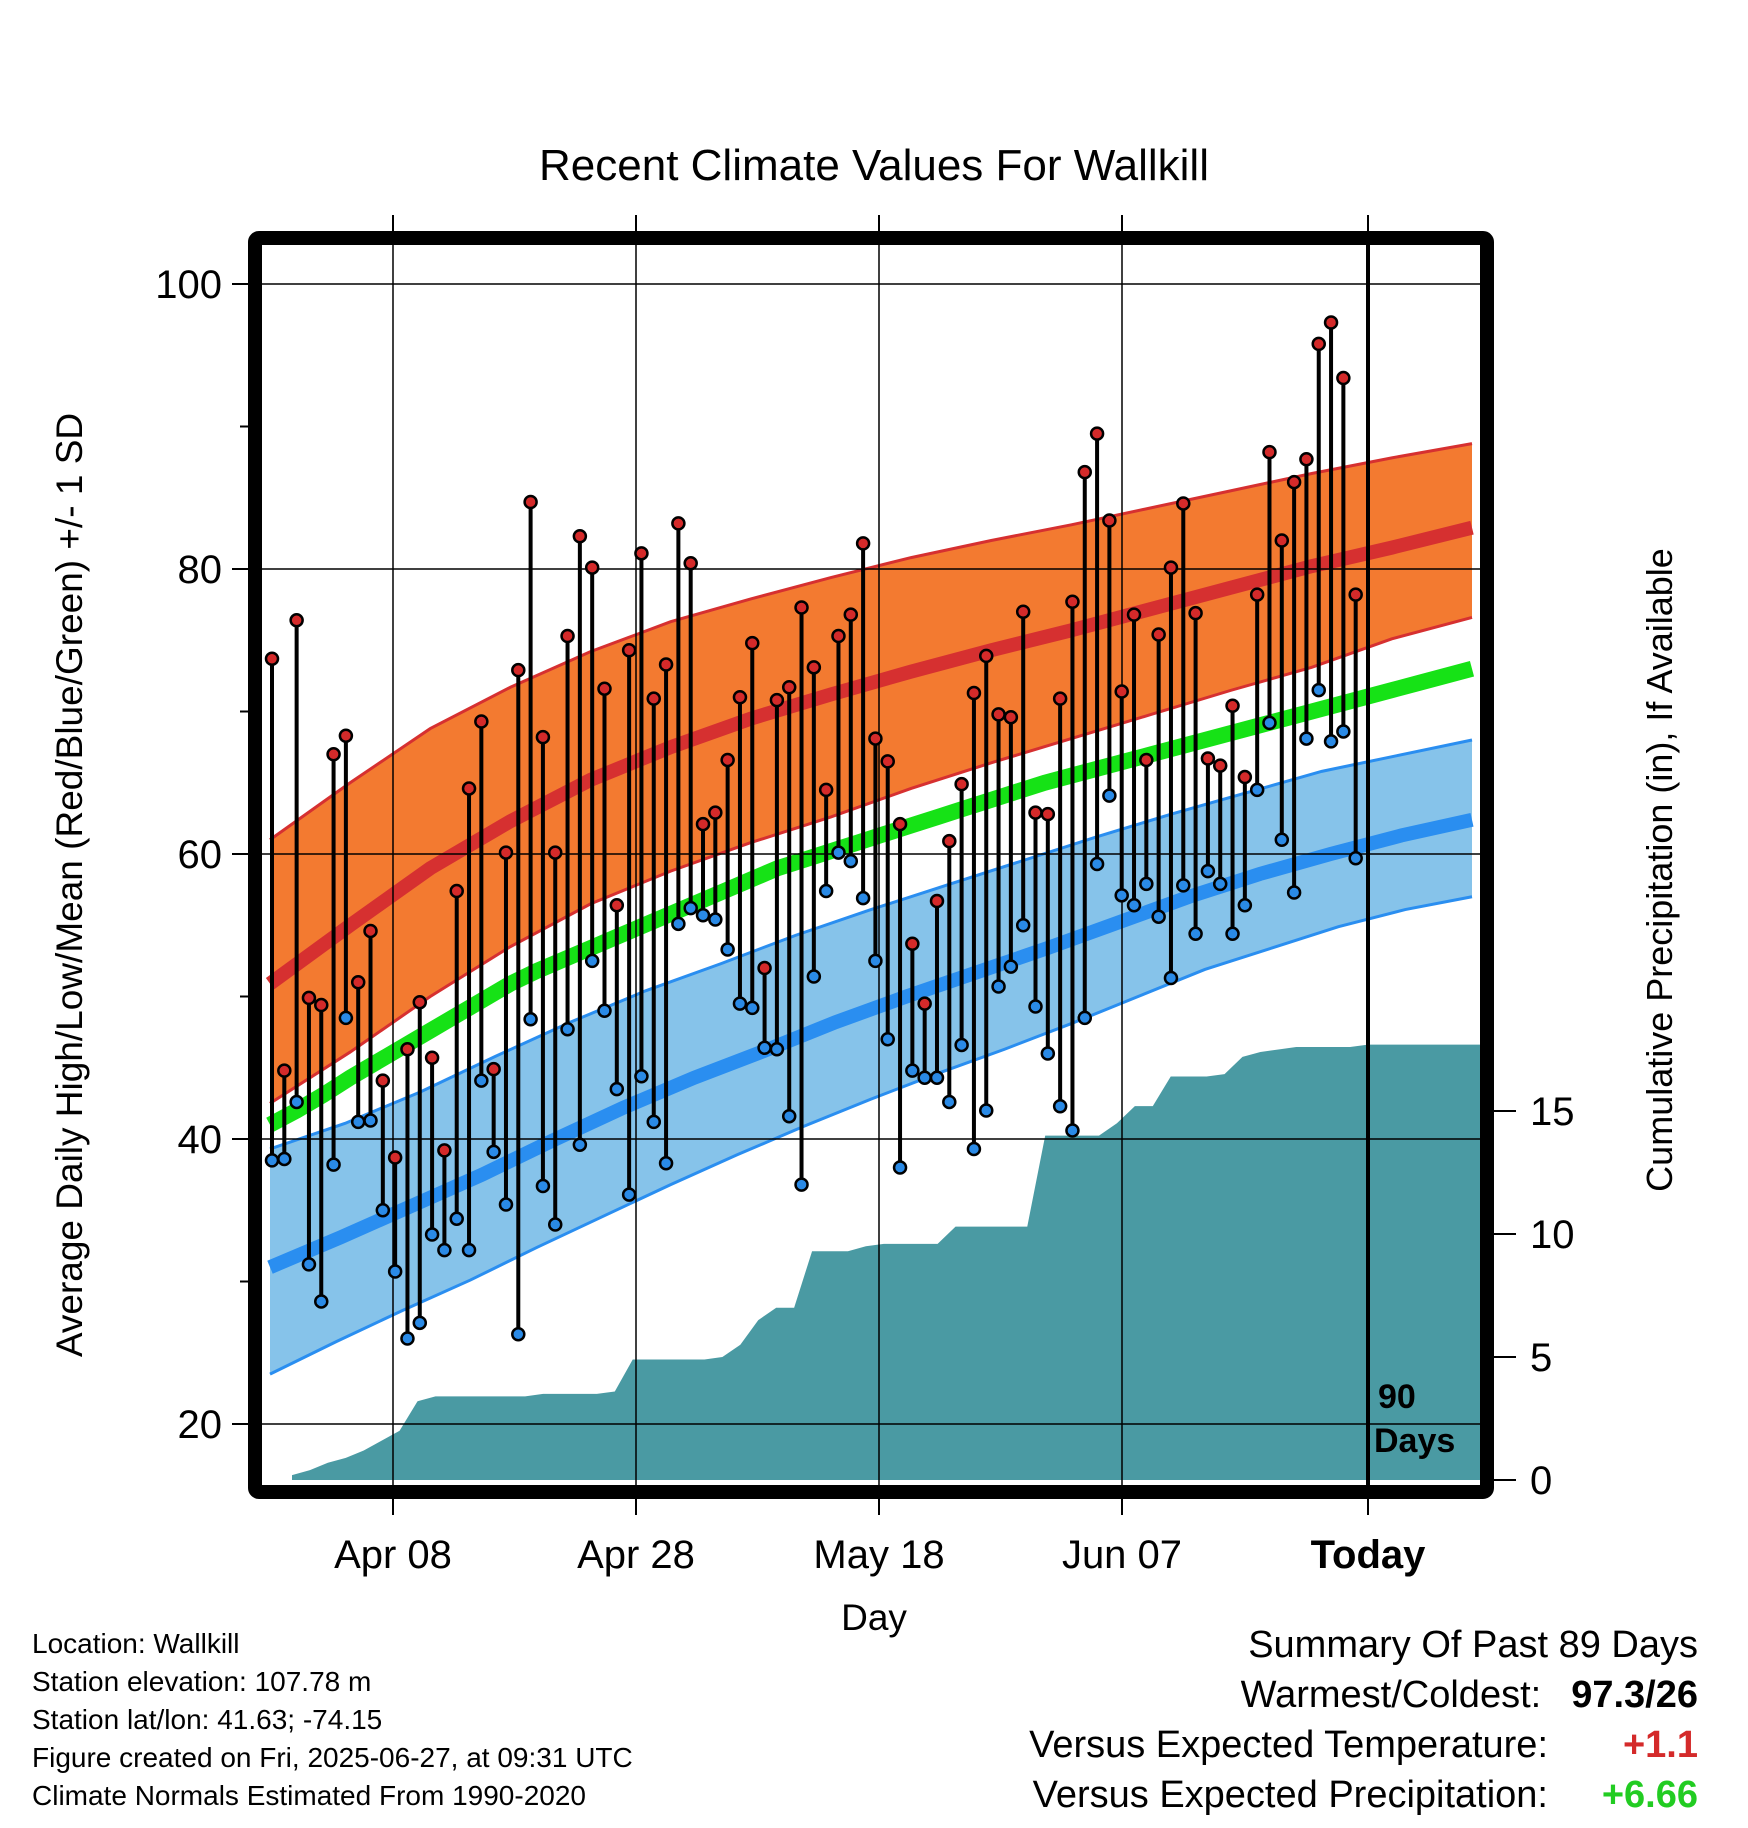  Describe the element at coordinates (1649, 1795) in the screenshot. I see `precip-value: +6.66` at that location.